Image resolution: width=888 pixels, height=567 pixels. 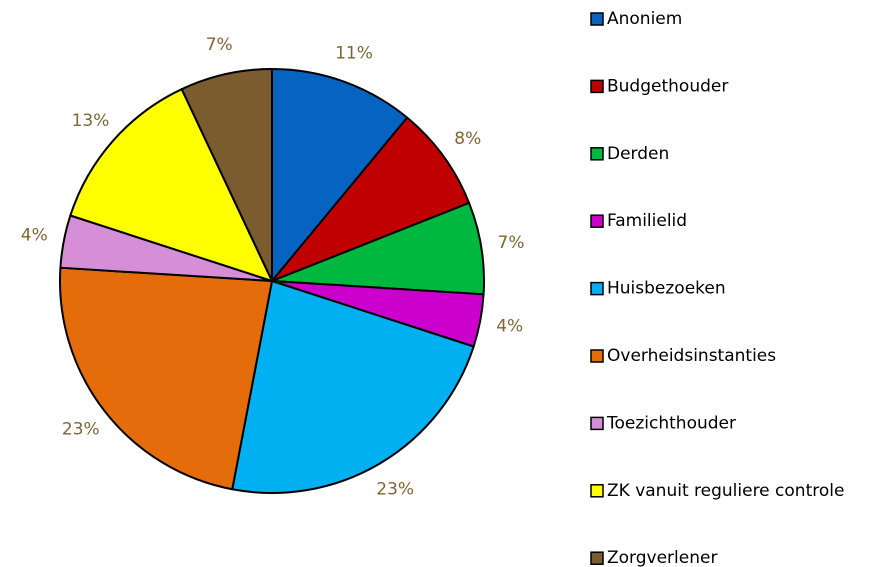 What do you see at coordinates (467, 139) in the screenshot?
I see `data-label: 8%` at bounding box center [467, 139].